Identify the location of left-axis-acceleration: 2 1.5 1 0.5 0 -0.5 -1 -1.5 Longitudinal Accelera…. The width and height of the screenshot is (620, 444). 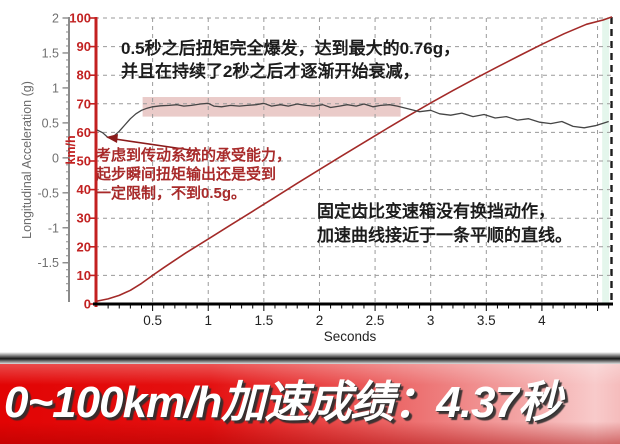
(45, 157).